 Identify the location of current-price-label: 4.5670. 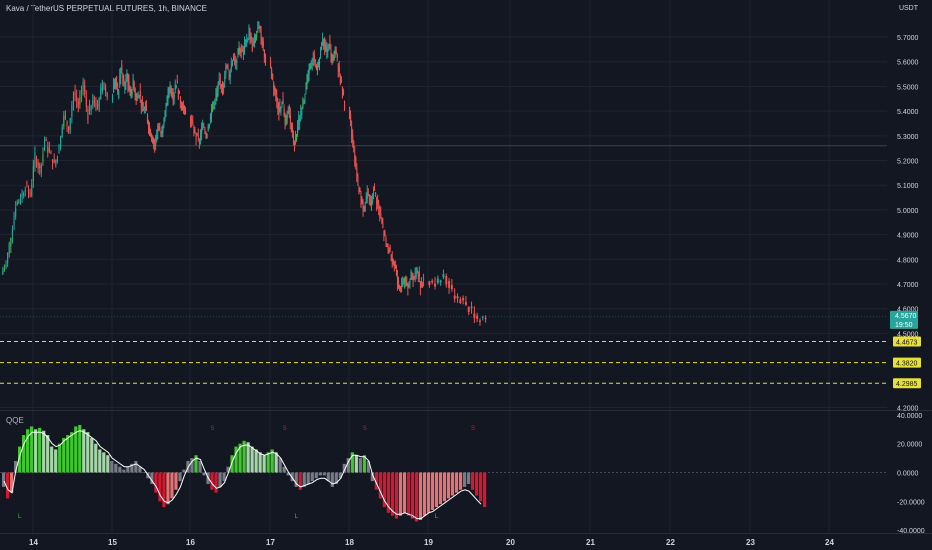
(906, 316).